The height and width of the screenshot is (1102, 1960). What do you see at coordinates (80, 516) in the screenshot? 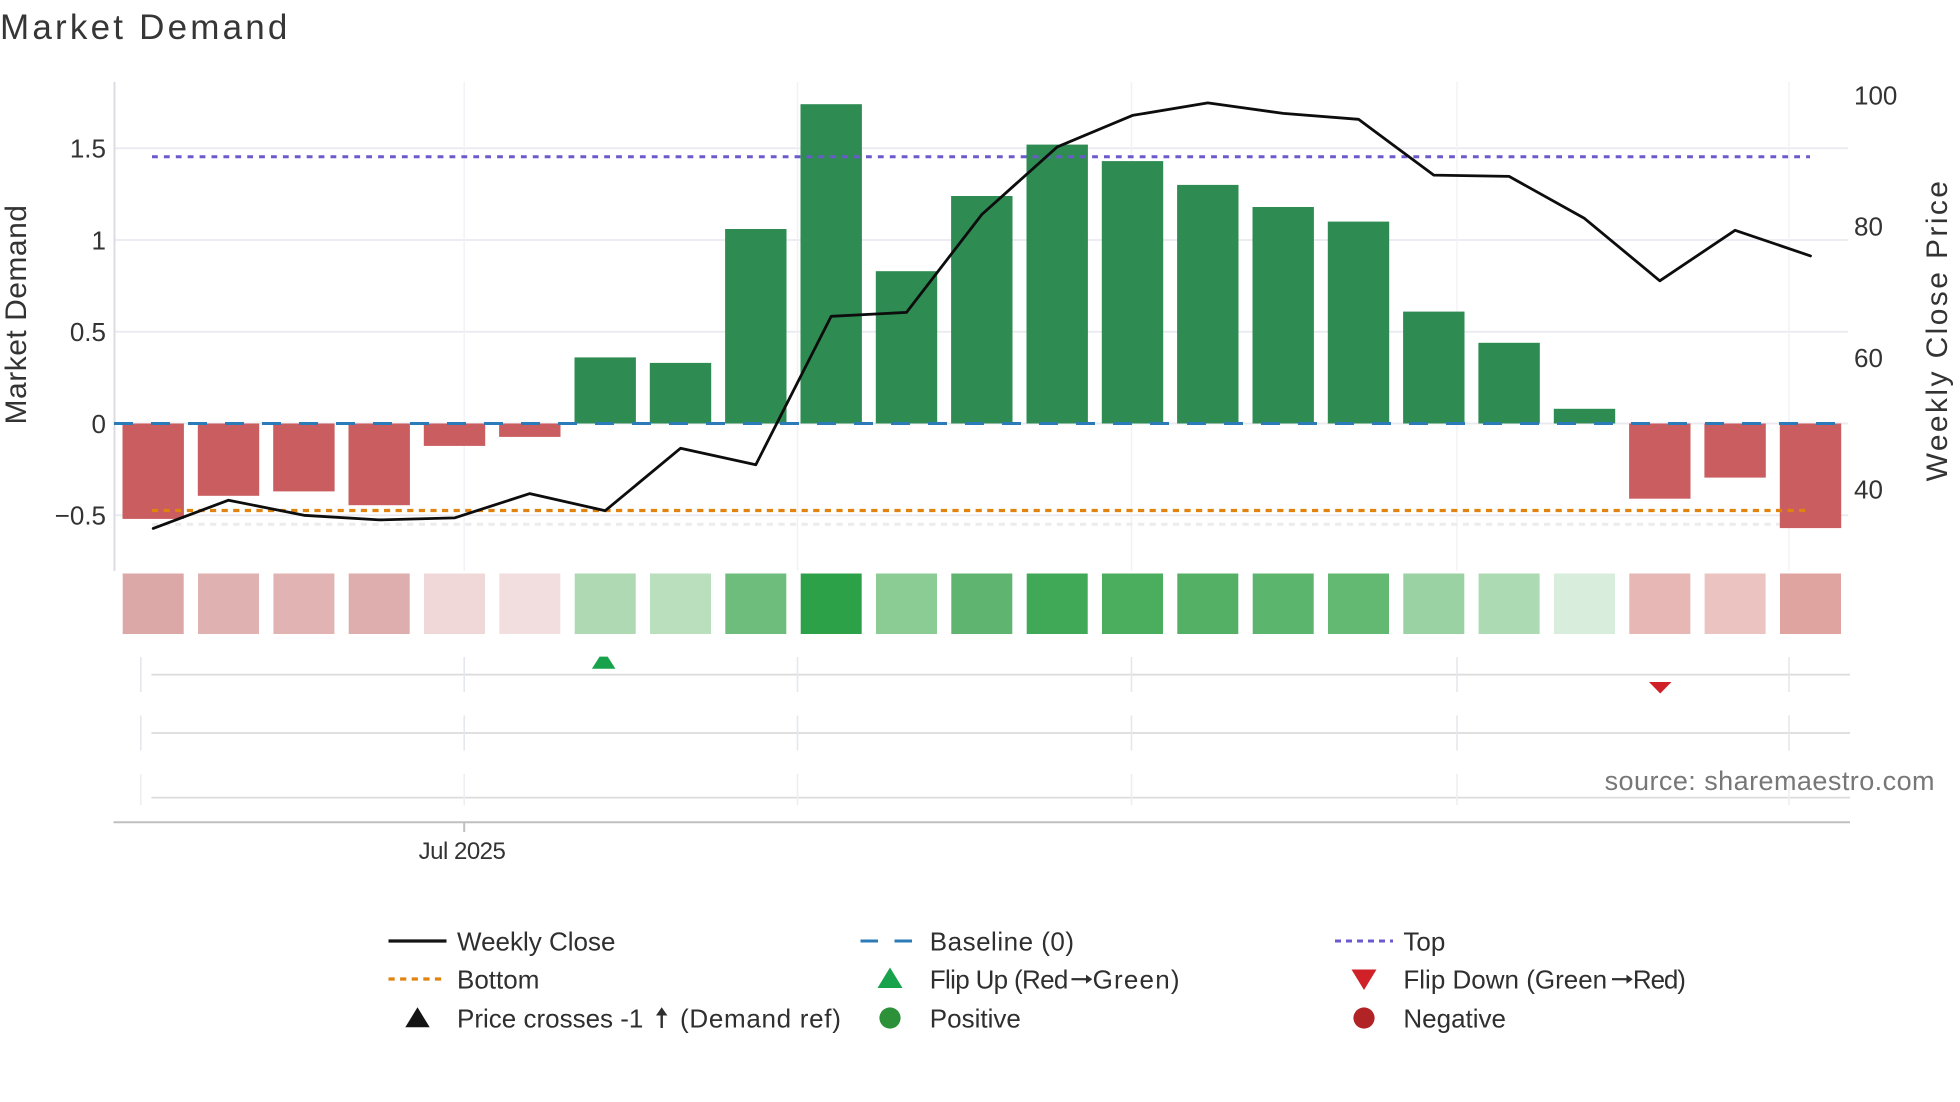
I see `svg-text: −0.5` at bounding box center [80, 516].